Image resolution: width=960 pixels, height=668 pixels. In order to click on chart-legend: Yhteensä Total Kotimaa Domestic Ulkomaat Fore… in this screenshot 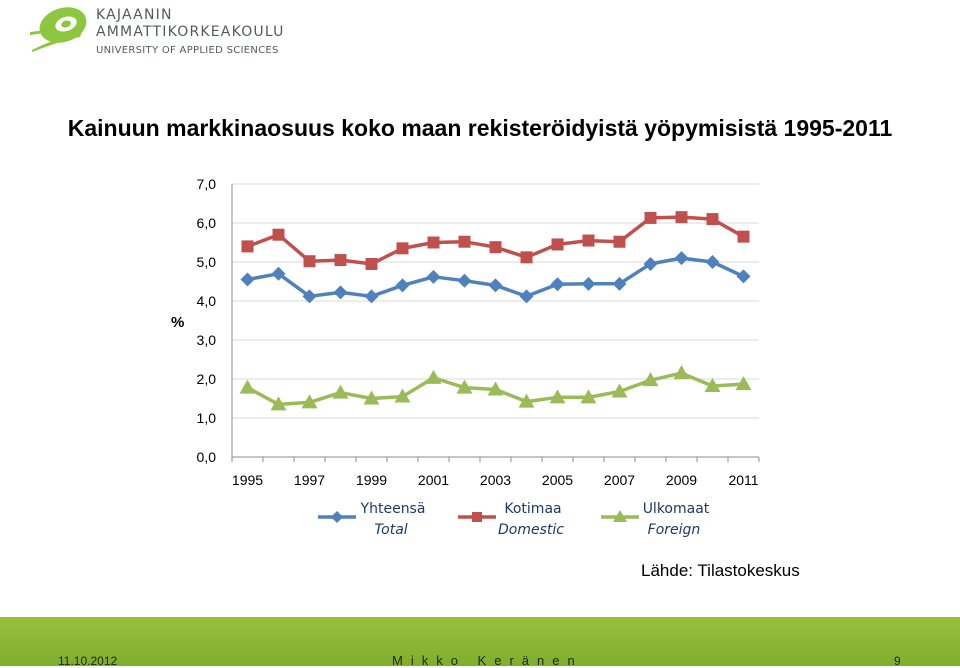, I will do `click(514, 519)`.